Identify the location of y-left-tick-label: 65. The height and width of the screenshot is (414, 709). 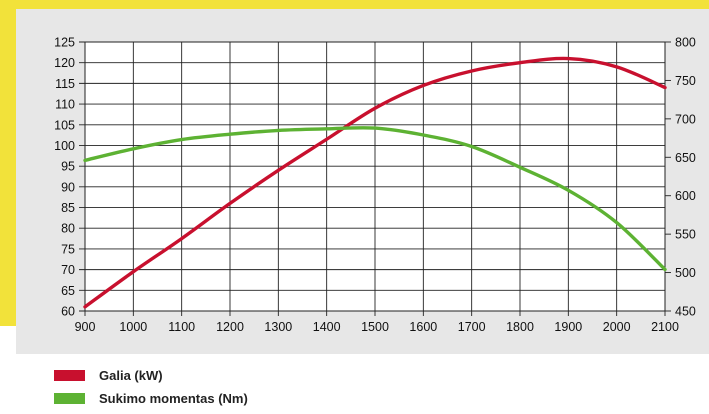
(68, 291).